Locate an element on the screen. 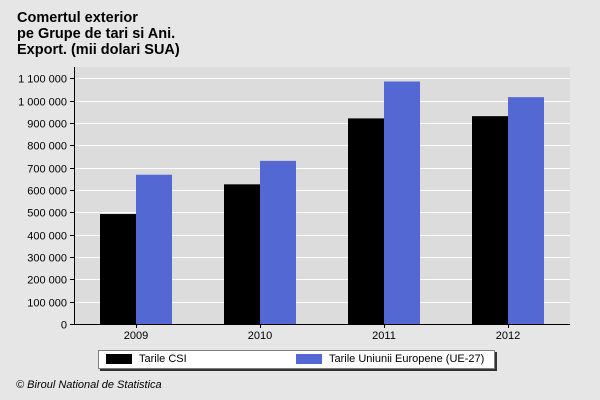 The height and width of the screenshot is (400, 600). chart-title-line-3: Export. (mii dolari SUA) is located at coordinates (98, 50).